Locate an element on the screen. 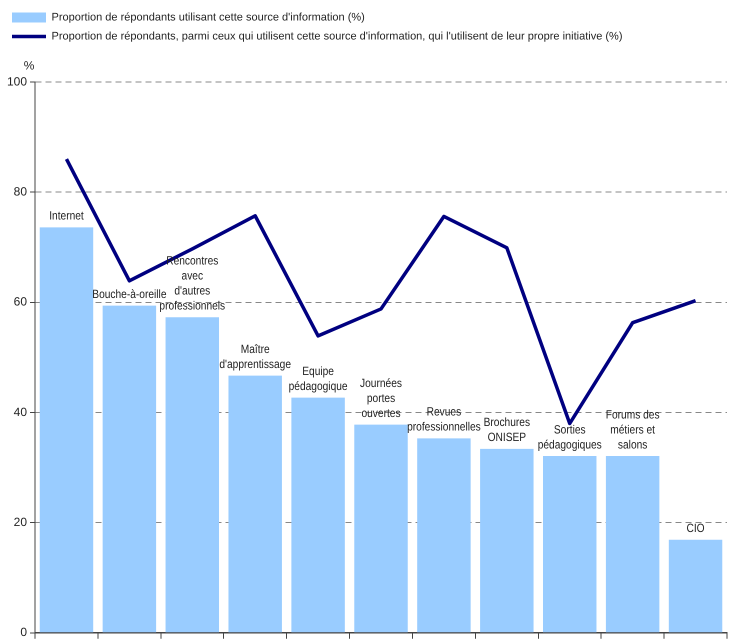  y-tick-label: 60 is located at coordinates (21, 301).